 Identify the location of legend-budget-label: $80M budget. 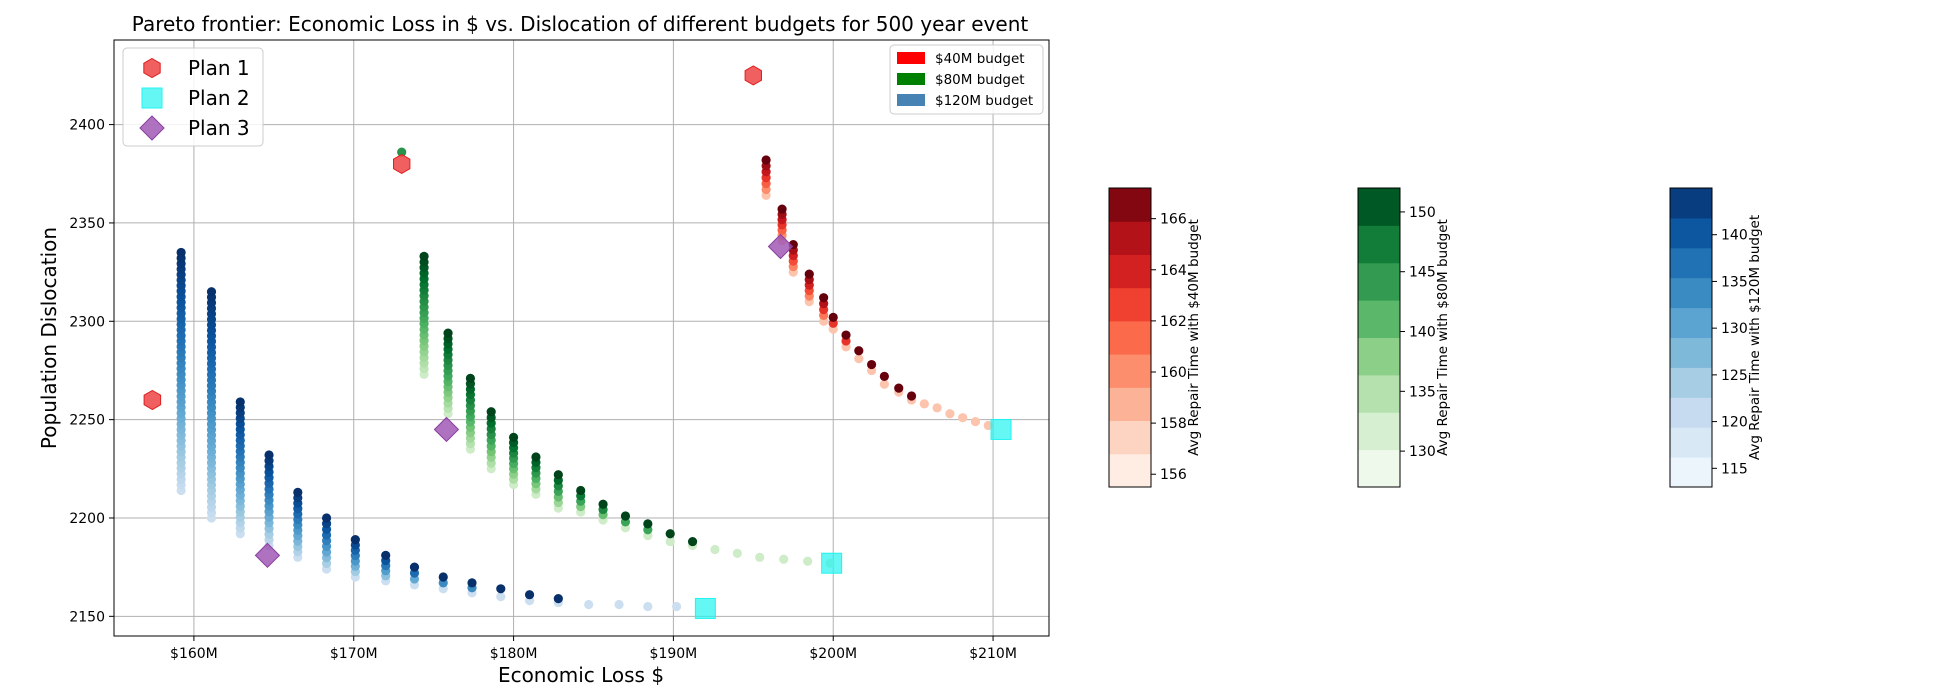
(980, 80).